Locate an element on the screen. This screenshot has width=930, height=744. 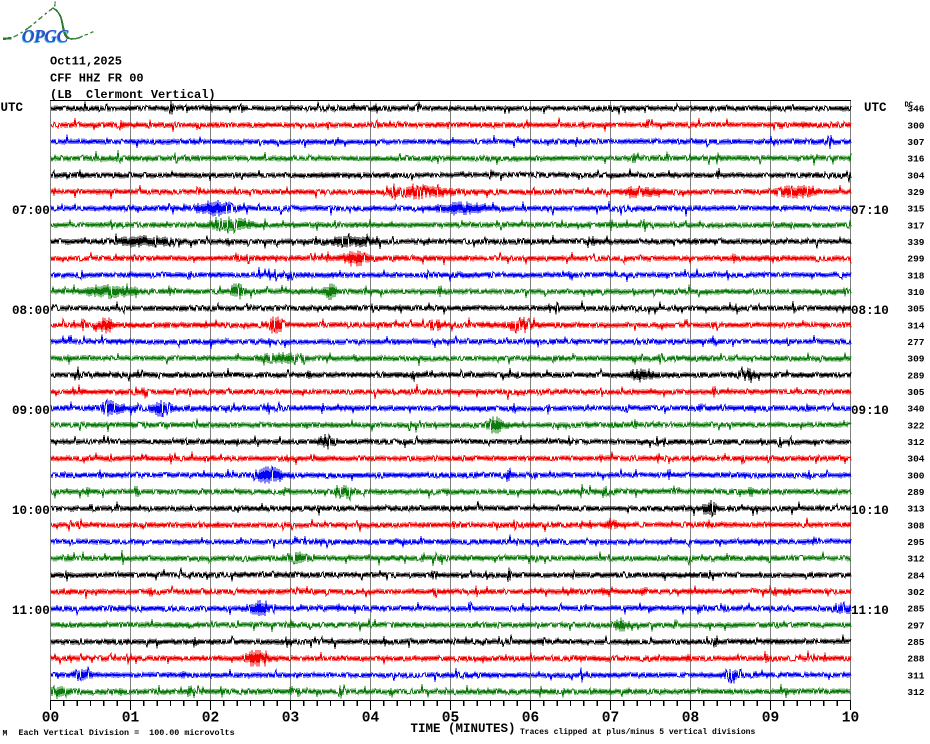
svg-text: 309 is located at coordinates (915, 359).